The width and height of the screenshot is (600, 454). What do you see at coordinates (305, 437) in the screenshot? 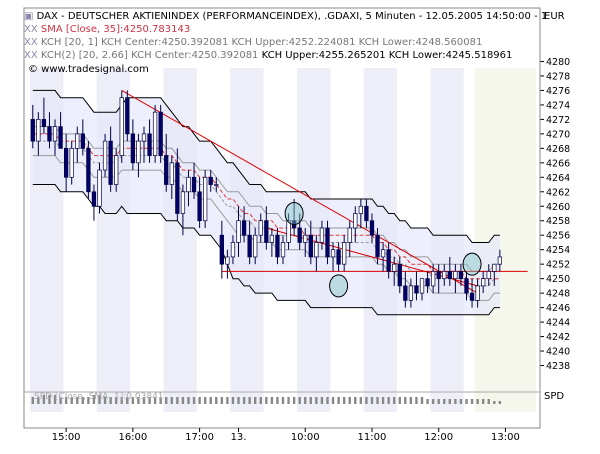
I see `xtick-label-4: 10:00` at bounding box center [305, 437].